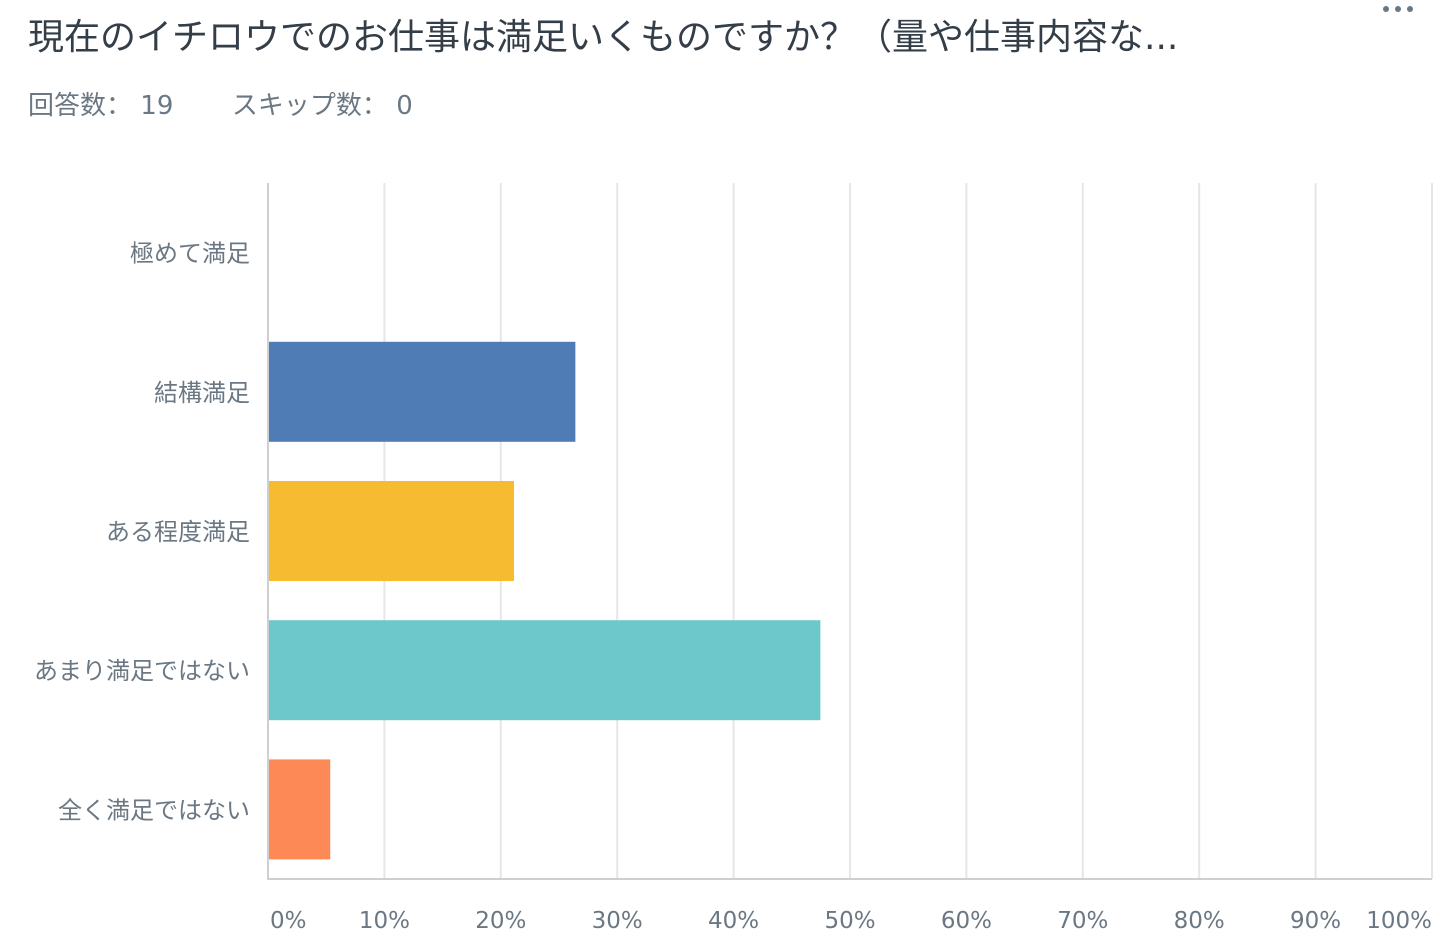 The width and height of the screenshot is (1440, 944). I want to click on x-tick-label: 60%, so click(966, 921).